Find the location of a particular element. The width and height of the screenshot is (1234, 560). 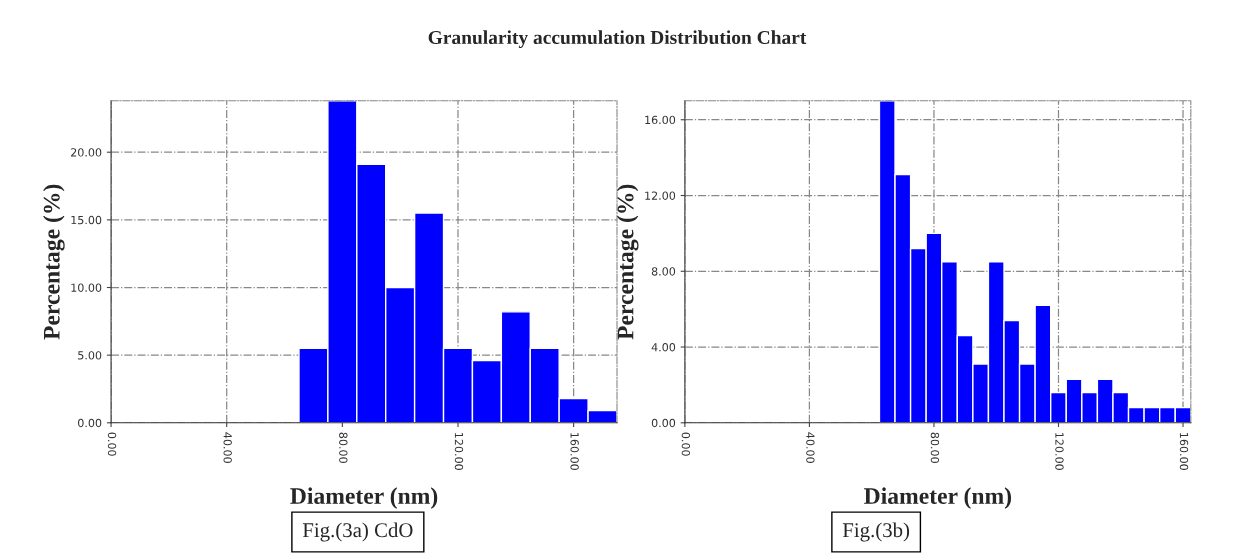

text: Fig.(3a) CdO is located at coordinates (357, 532).